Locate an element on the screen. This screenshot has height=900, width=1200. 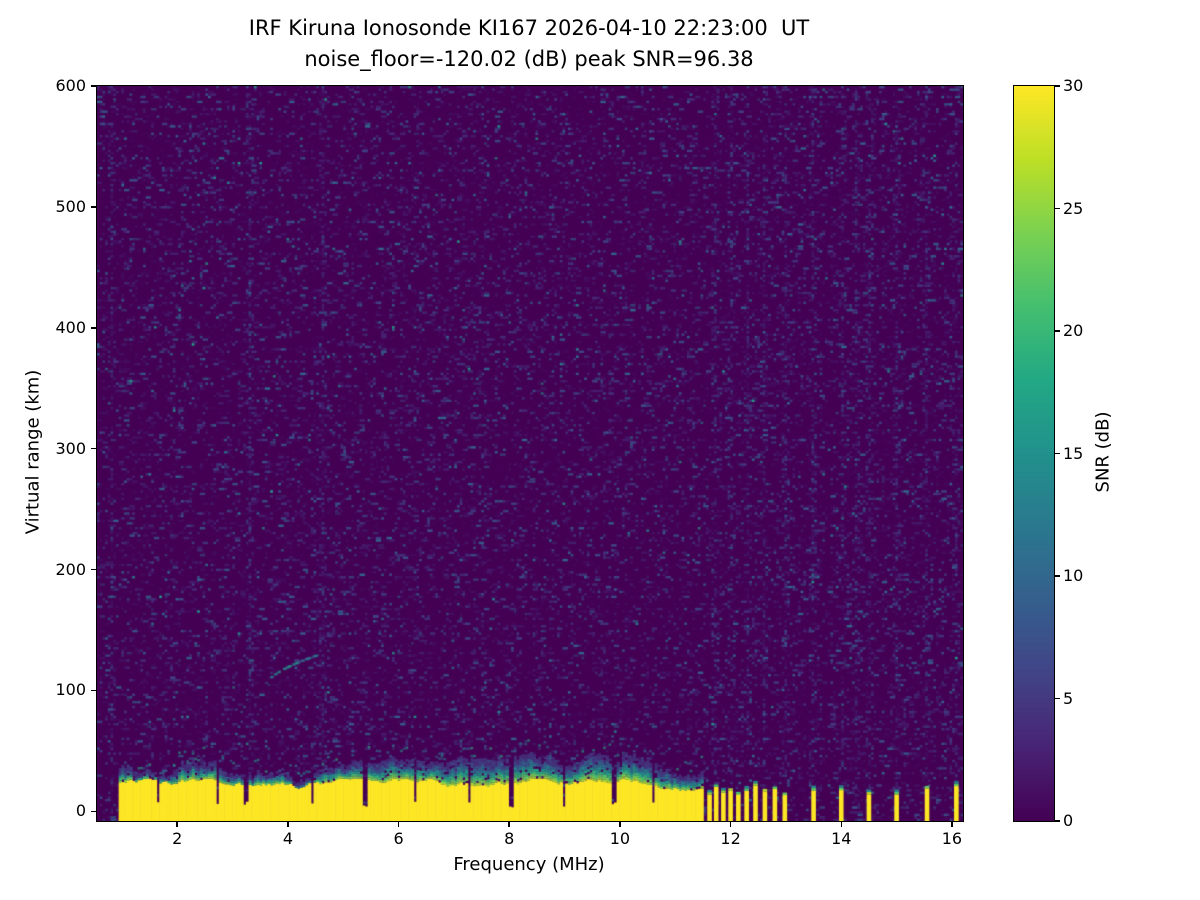
y-tick-label: 600 is located at coordinates (70, 85).